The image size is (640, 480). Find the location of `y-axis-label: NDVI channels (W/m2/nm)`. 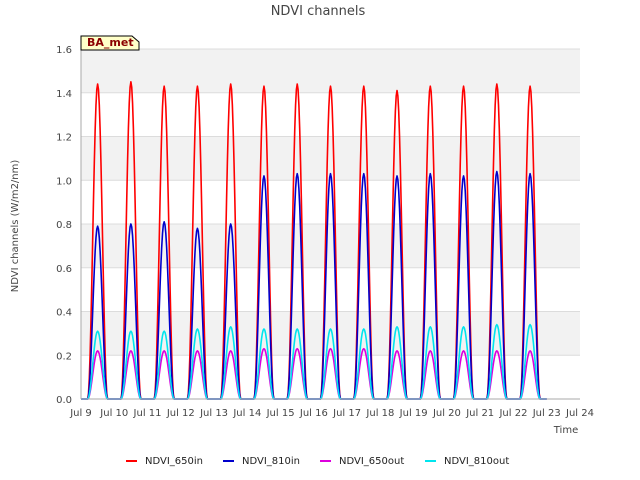

y-axis-label: NDVI channels (W/m2/nm) is located at coordinates (15, 226).